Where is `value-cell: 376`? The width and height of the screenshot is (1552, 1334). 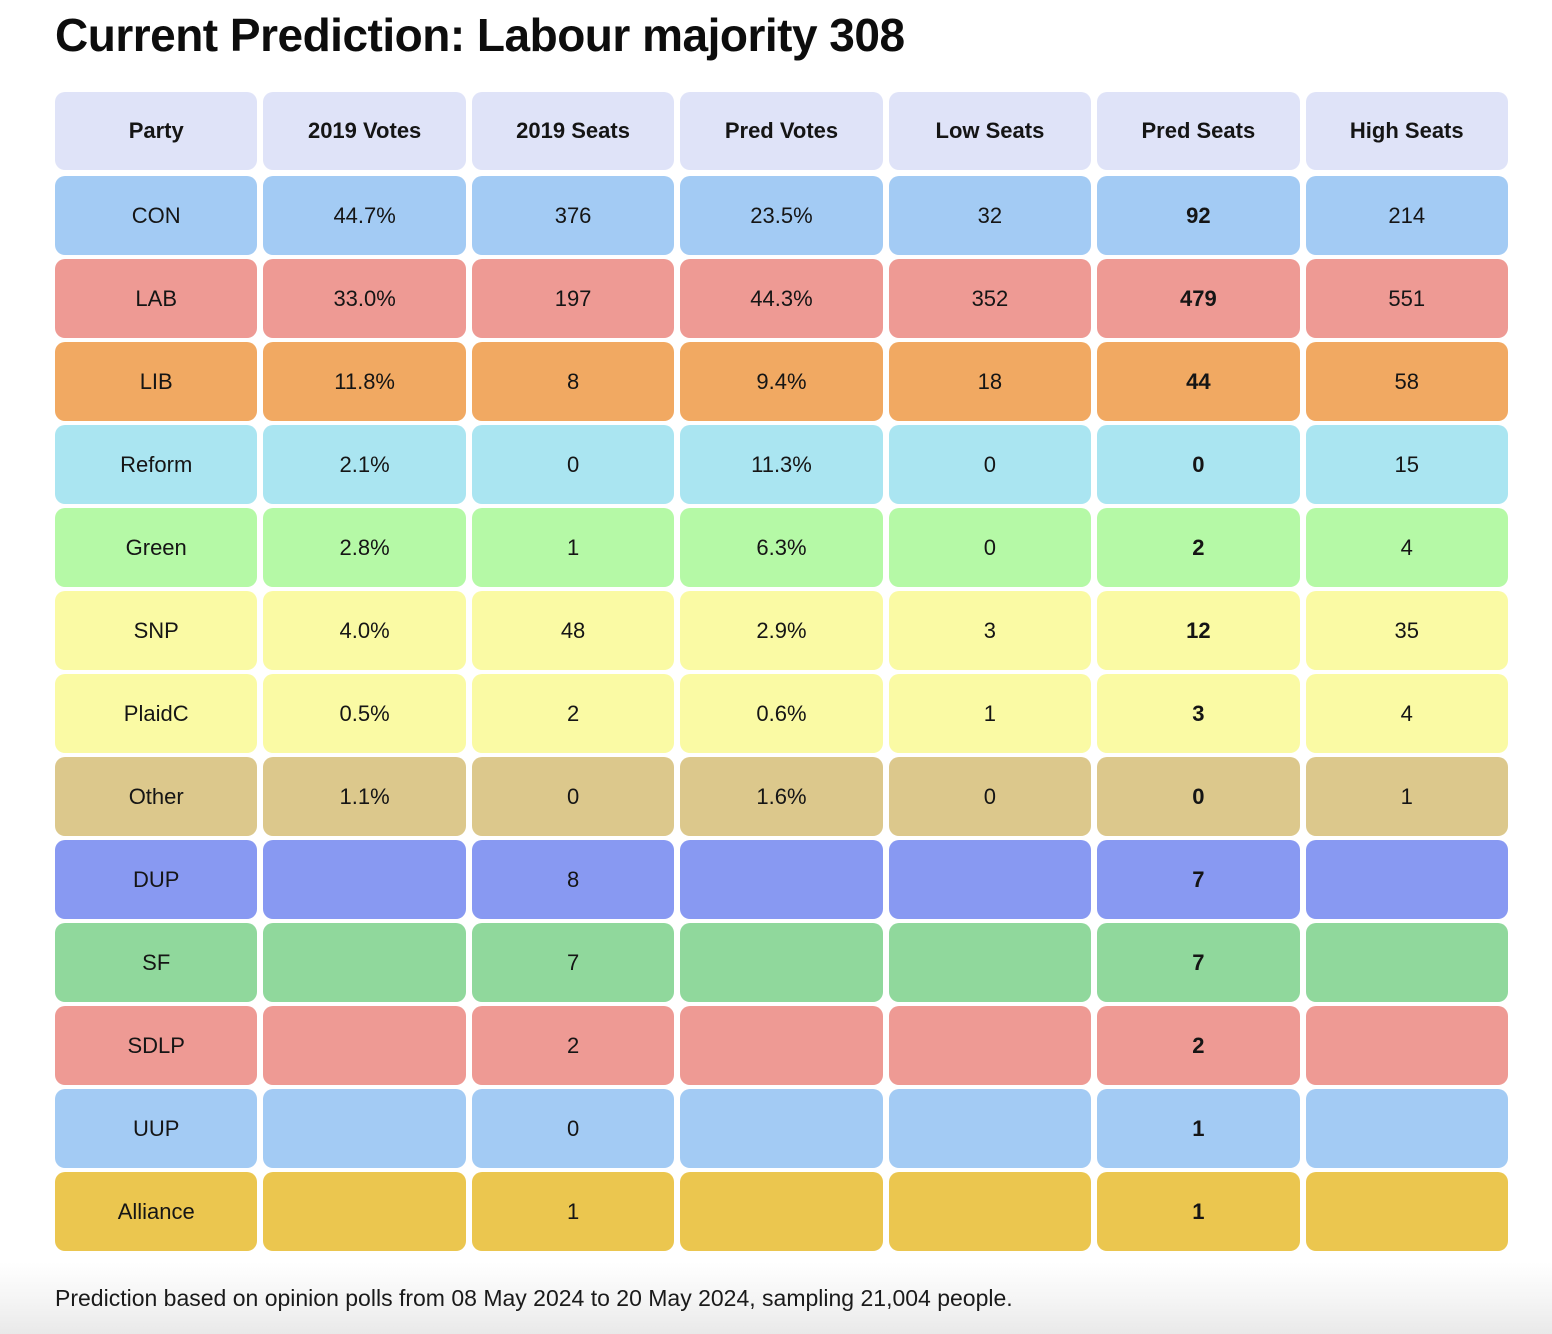
value-cell: 376 is located at coordinates (573, 215).